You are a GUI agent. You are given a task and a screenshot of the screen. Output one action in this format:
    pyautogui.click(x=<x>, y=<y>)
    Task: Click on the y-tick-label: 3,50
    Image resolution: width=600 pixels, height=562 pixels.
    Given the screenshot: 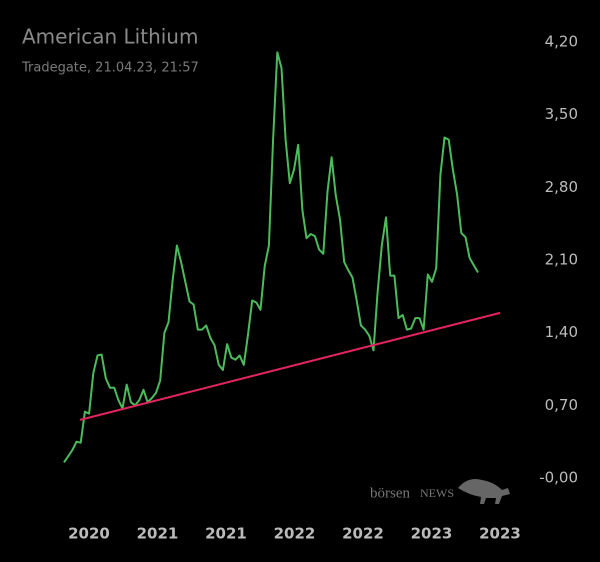 What is the action you would take?
    pyautogui.click(x=561, y=114)
    